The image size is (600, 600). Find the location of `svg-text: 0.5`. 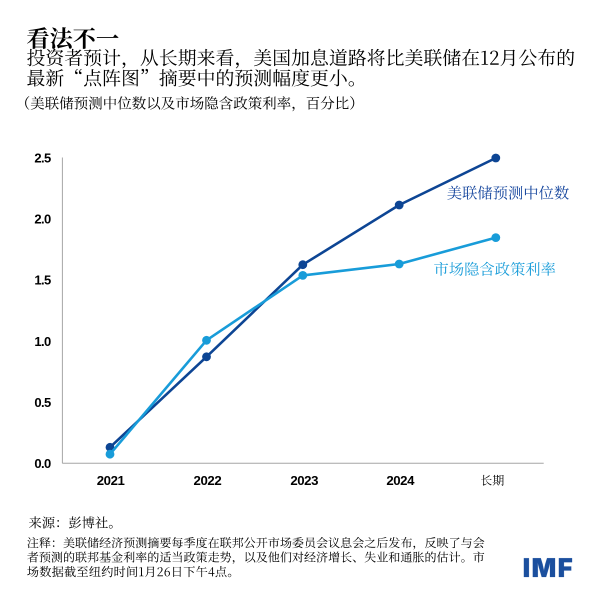

svg-text: 0.5 is located at coordinates (42, 402).